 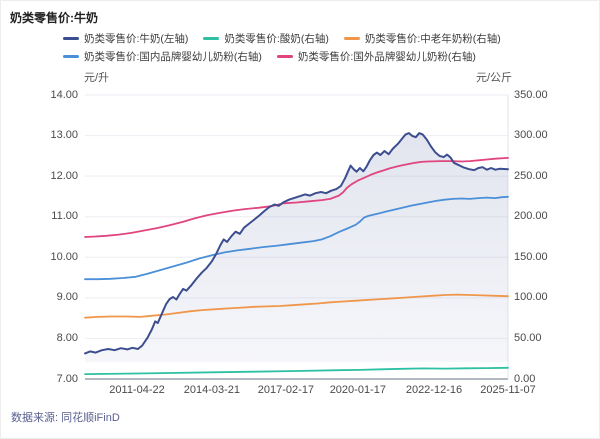 I want to click on legend-row-2: 奶类零售价:国内品牌婴幼儿奶粉(右轴) 奶类零售价:国外品牌婴幼儿奶粉(右轴), so click(x=282, y=56).